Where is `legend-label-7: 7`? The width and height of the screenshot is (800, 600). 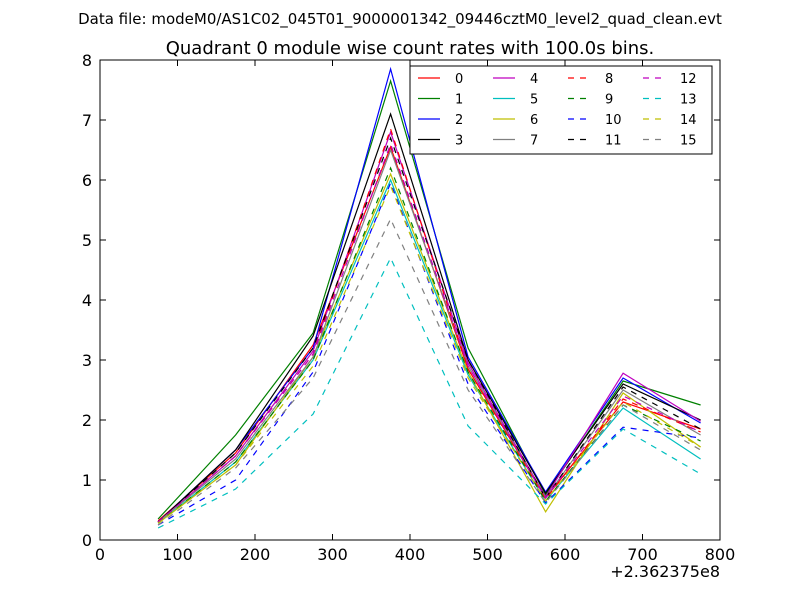
legend-label-7: 7 is located at coordinates (534, 141).